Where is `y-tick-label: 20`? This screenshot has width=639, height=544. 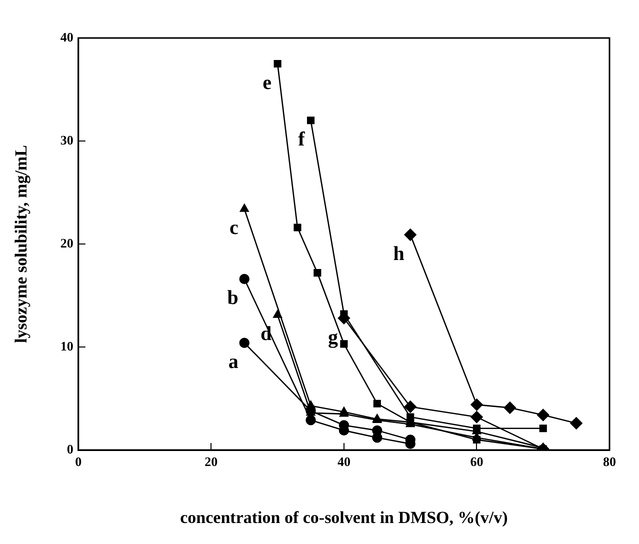 y-tick-label: 20 is located at coordinates (67, 242).